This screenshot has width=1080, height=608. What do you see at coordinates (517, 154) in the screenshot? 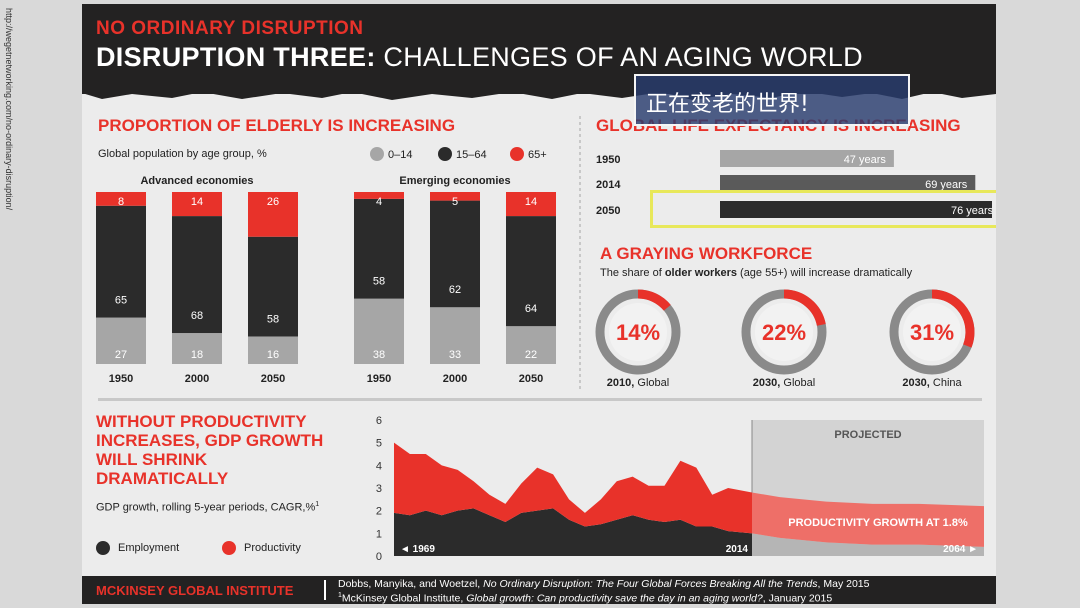
I see `legend-65-icon` at bounding box center [517, 154].